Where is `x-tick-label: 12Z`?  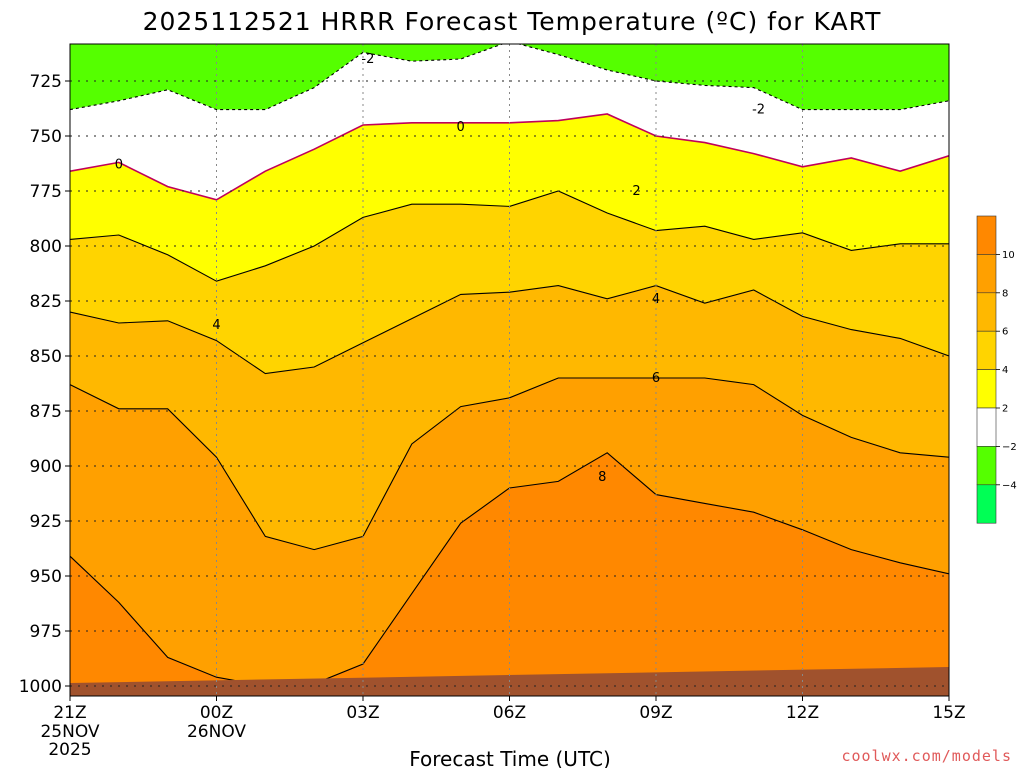 x-tick-label: 12Z is located at coordinates (802, 713).